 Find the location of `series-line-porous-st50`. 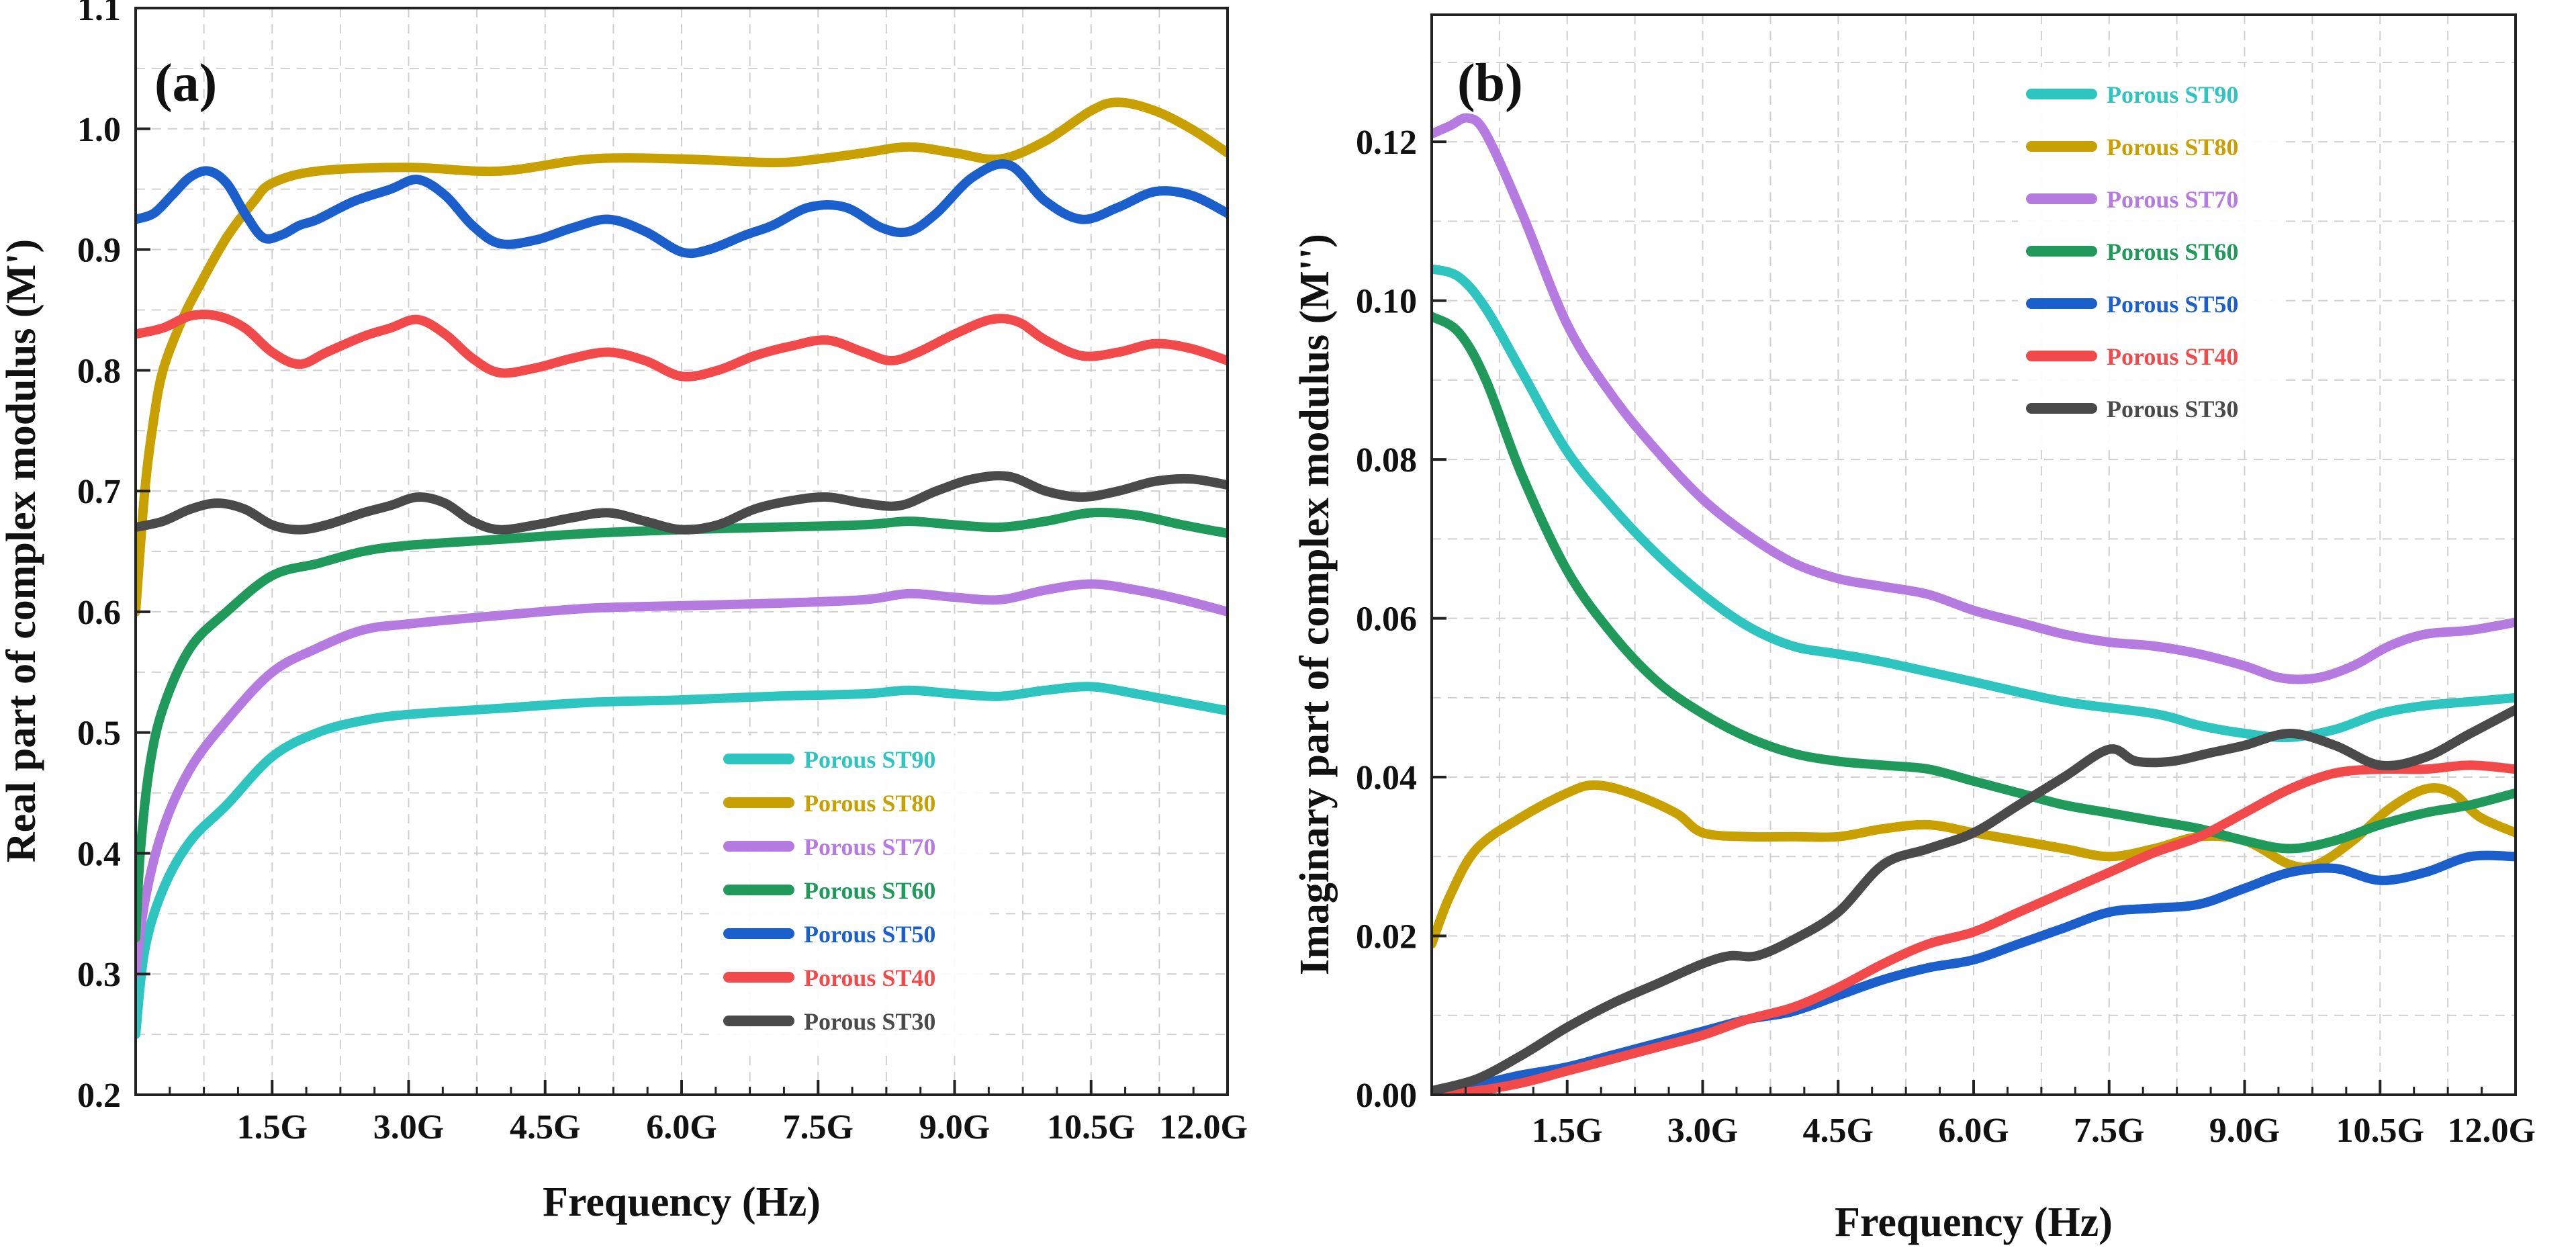

series-line-porous-st50 is located at coordinates (682, 209).